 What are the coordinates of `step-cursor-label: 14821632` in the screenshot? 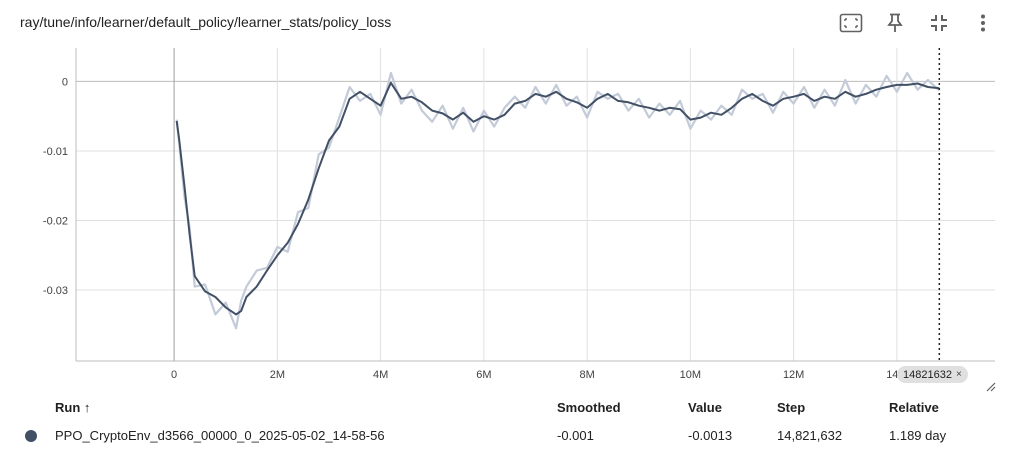 It's located at (927, 374).